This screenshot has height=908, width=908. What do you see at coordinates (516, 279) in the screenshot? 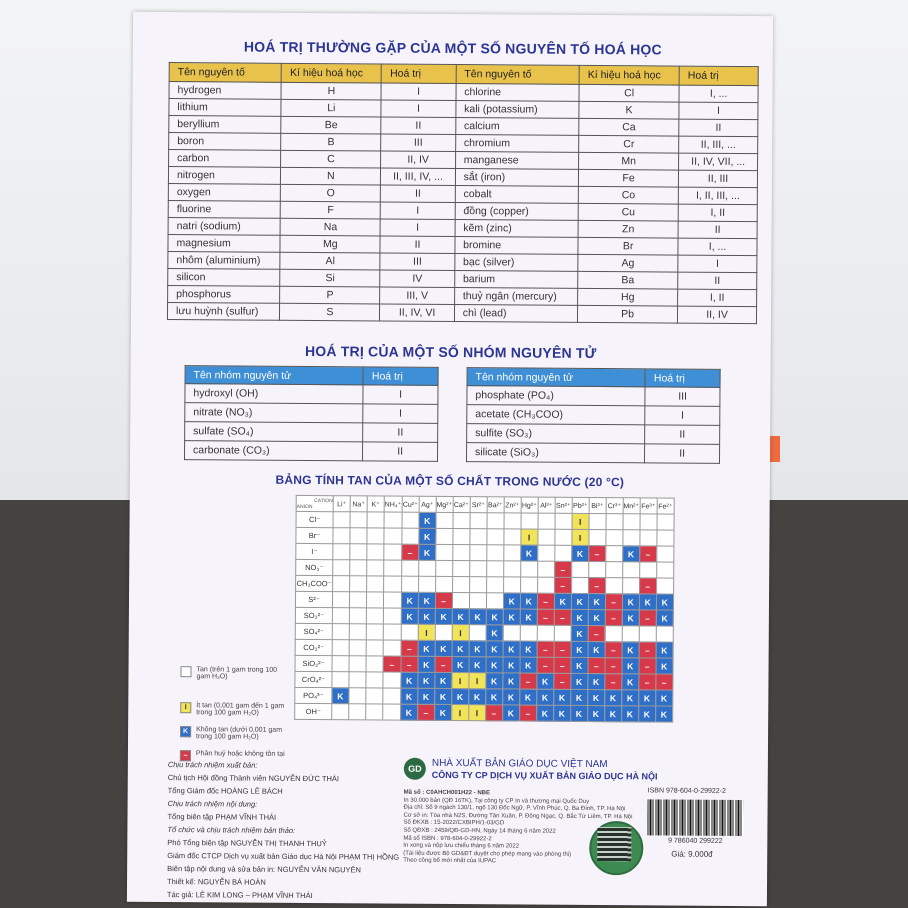
I see `element-name: barium` at bounding box center [516, 279].